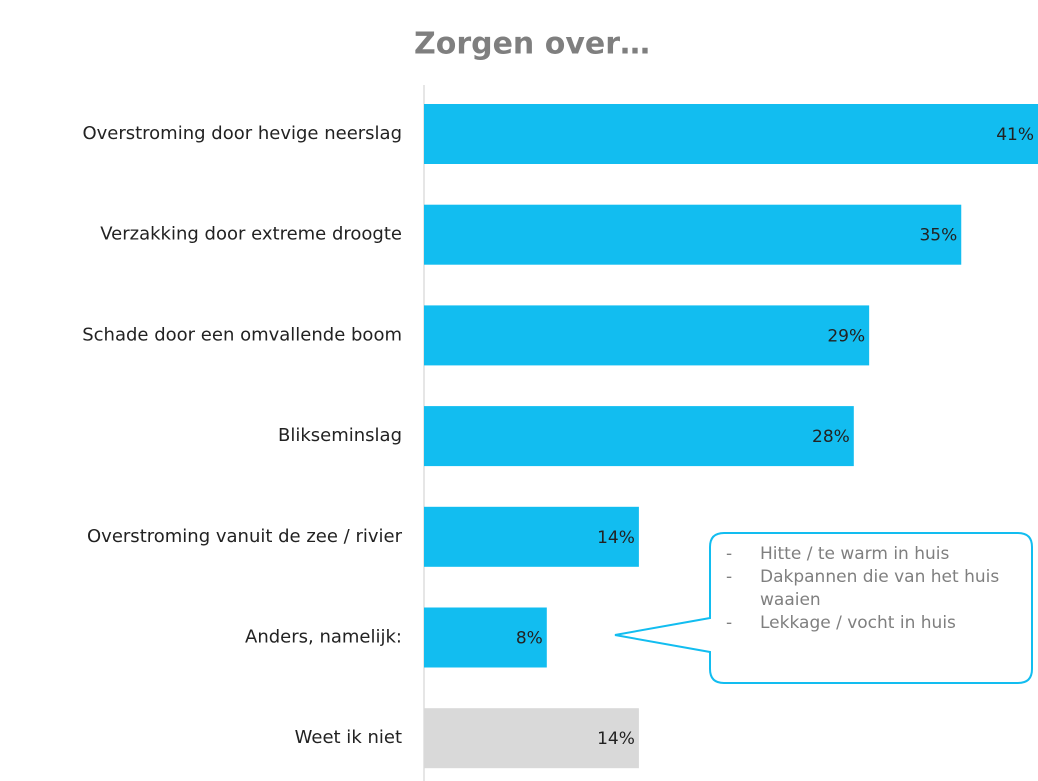  What do you see at coordinates (245, 536) in the screenshot?
I see `category-label: Overstroming vanuit de zee / rivier` at bounding box center [245, 536].